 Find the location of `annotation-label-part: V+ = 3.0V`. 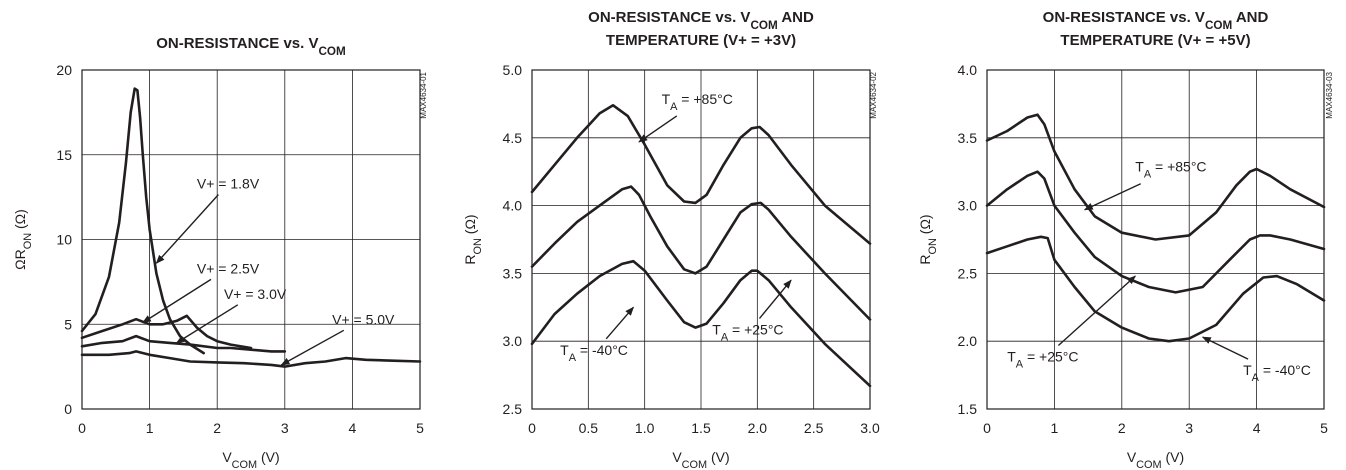

annotation-label-part: V+ = 3.0V is located at coordinates (255, 294).